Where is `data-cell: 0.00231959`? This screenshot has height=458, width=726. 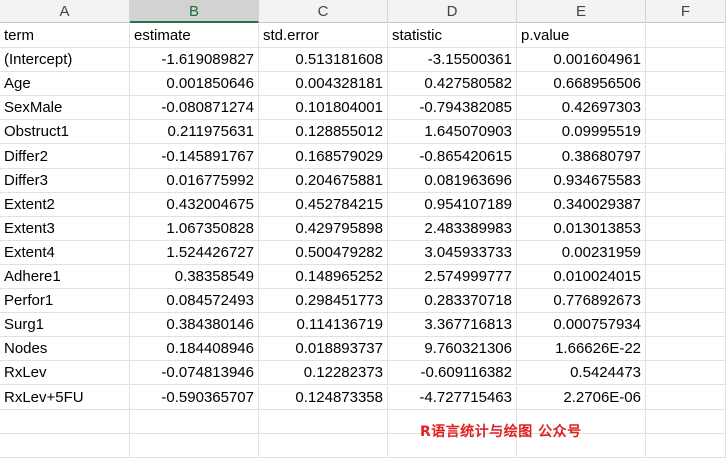
data-cell: 0.00231959 is located at coordinates (581, 252).